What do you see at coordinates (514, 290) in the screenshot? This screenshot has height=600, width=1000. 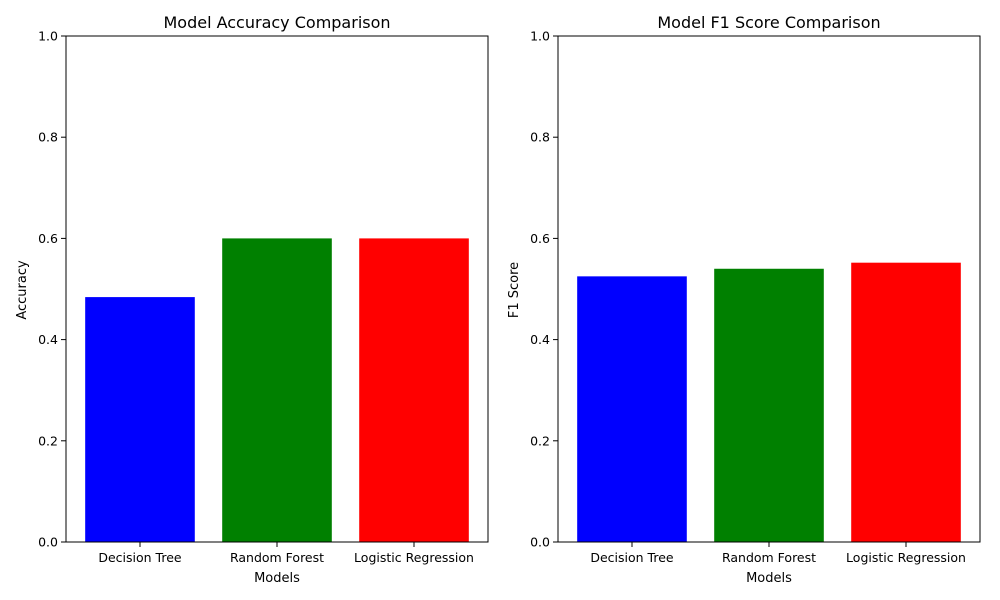 I see `y-axis-label: F1 Score` at bounding box center [514, 290].